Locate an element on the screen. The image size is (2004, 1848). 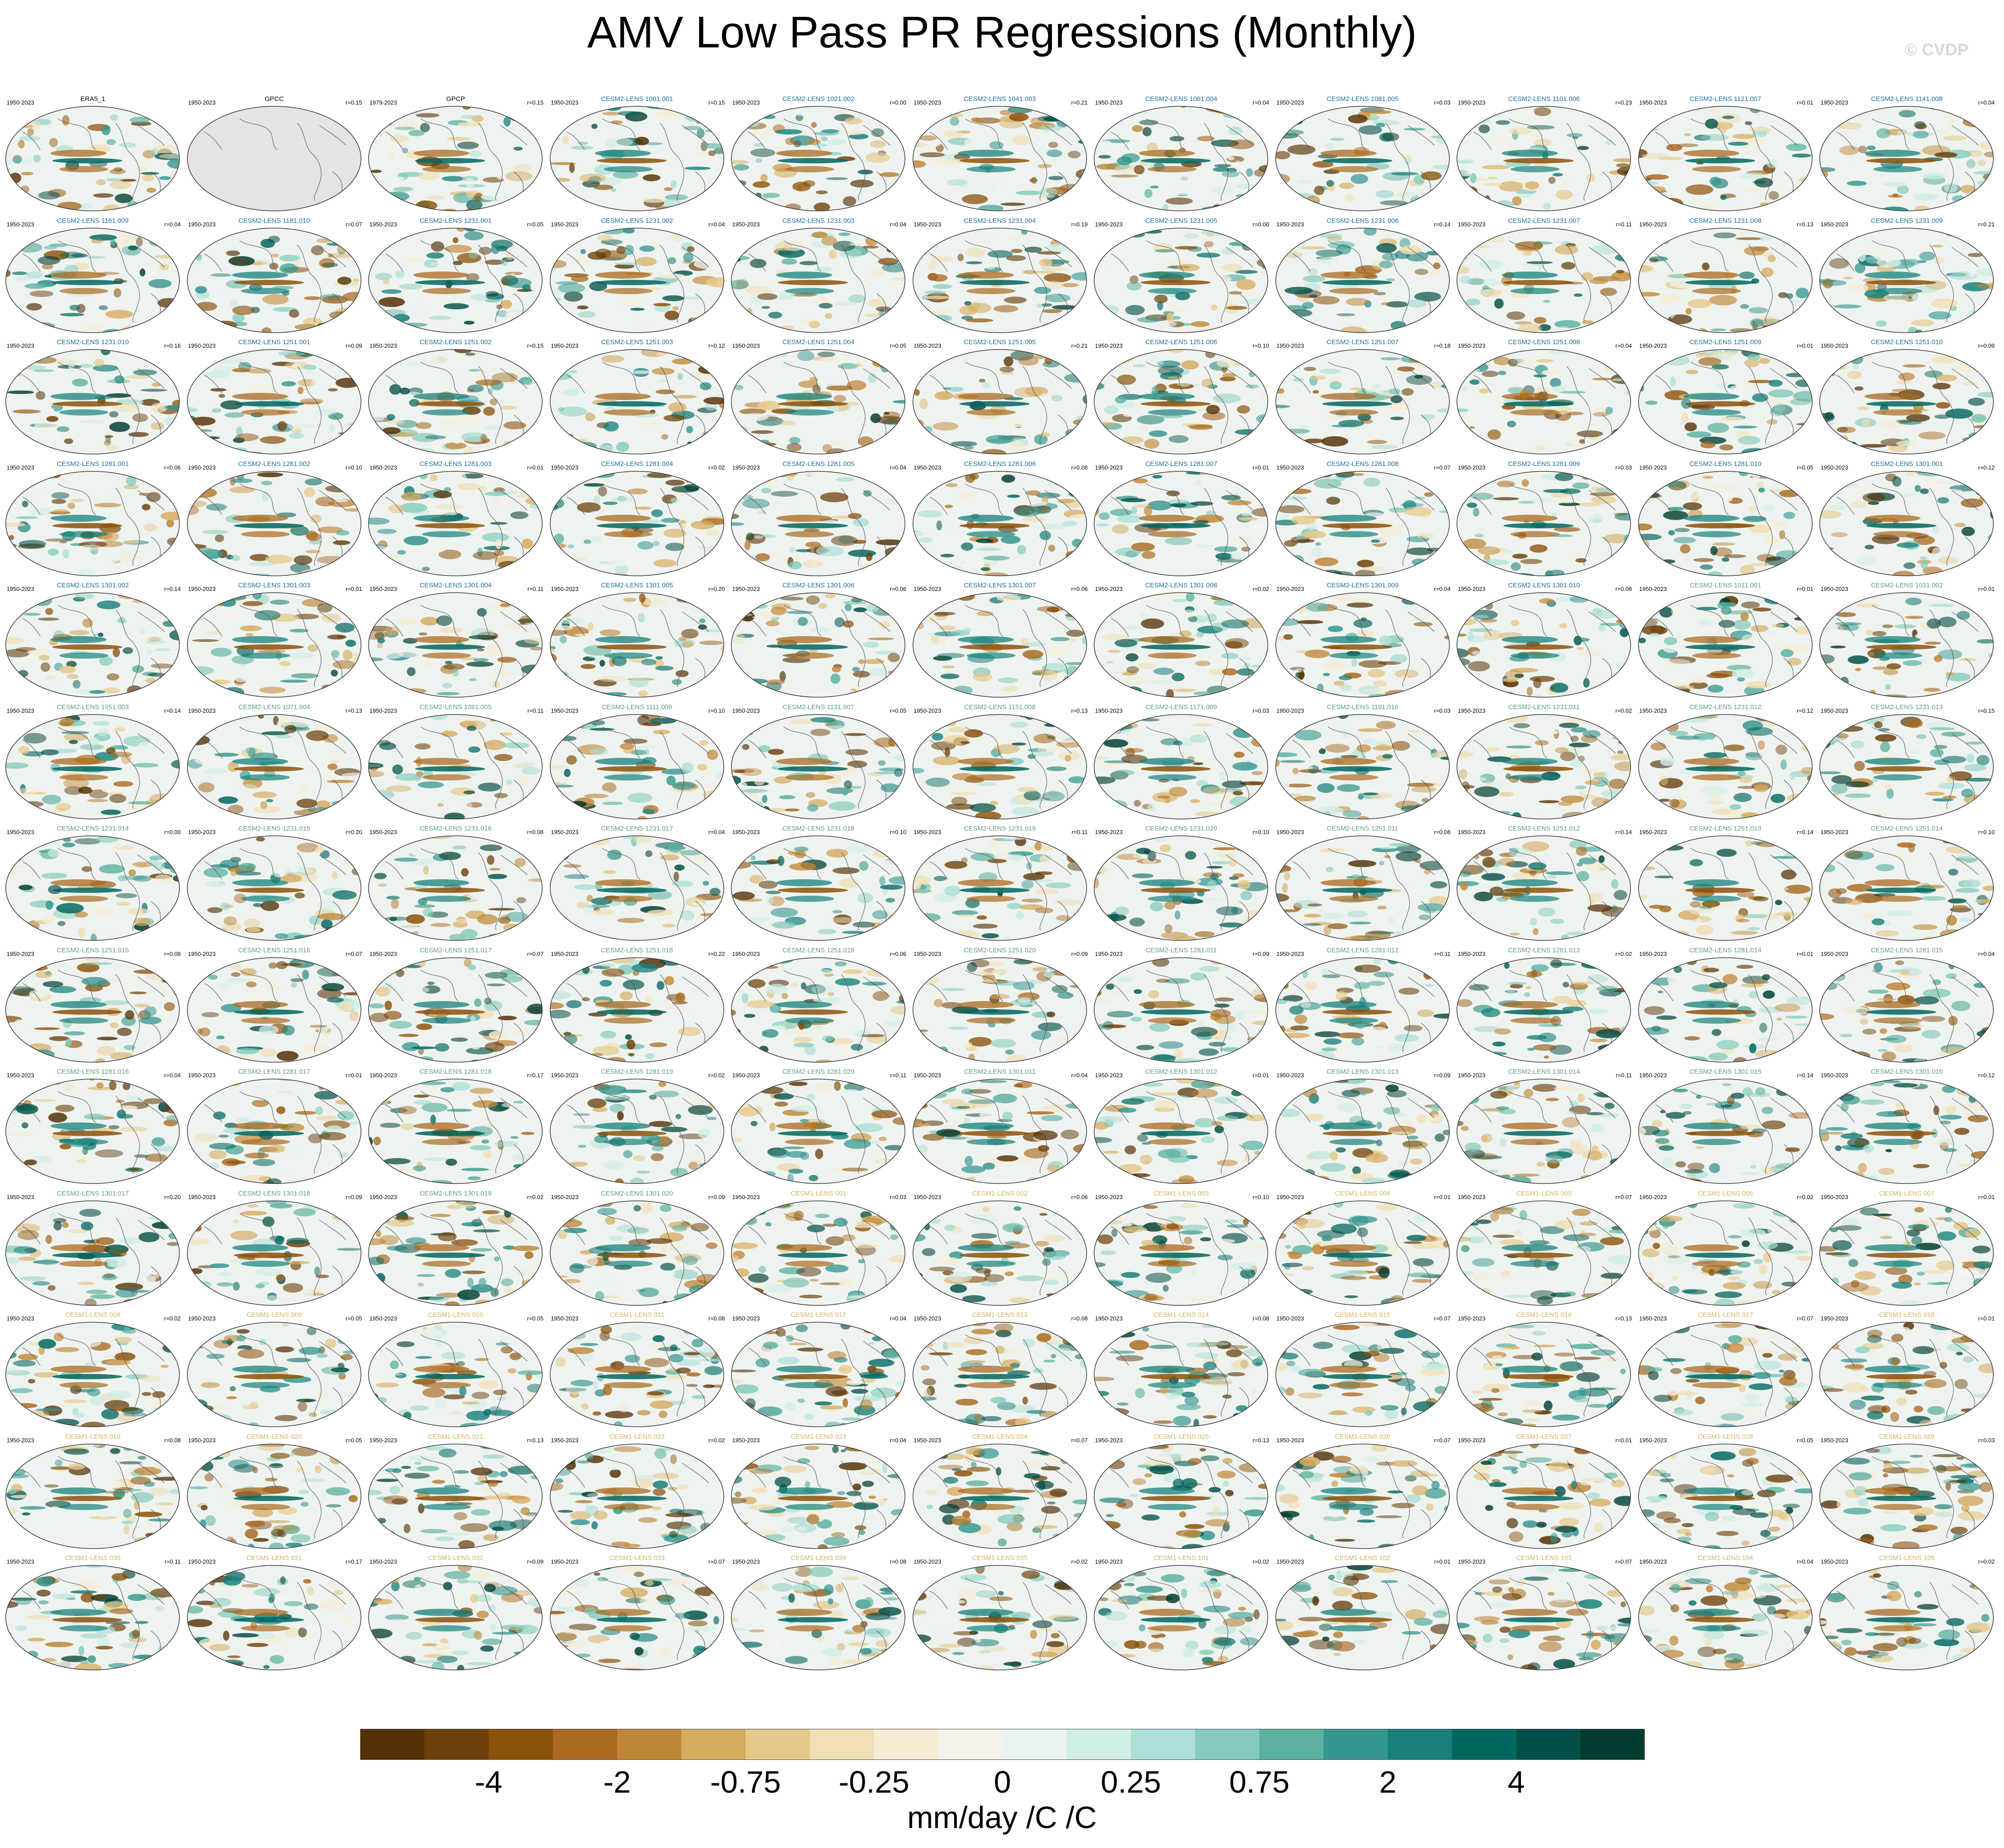
panel-pattern-correlation: r=0.02 is located at coordinates (172, 1319).